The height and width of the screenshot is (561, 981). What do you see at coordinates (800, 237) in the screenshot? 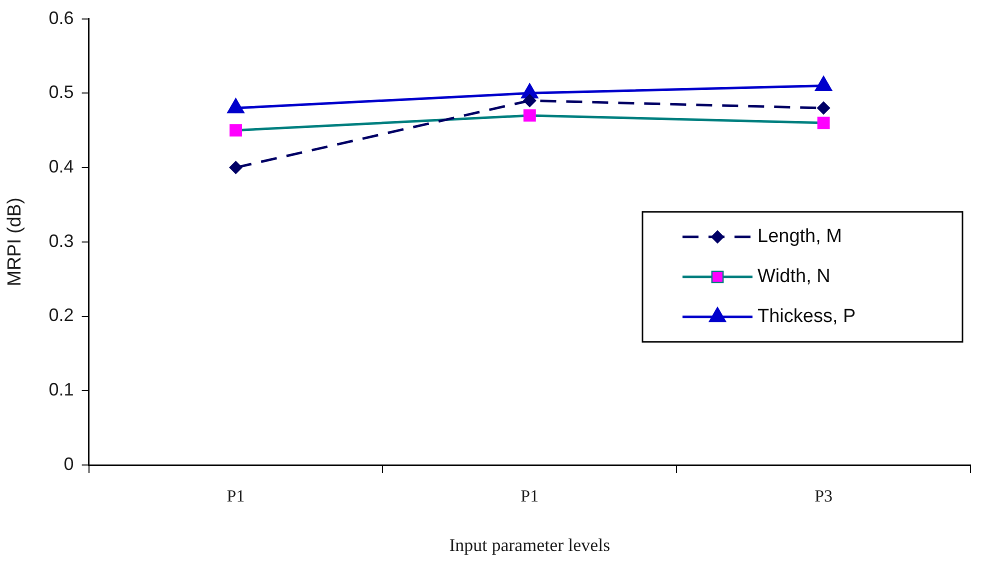
I see `legend-label: Length, M` at bounding box center [800, 237].